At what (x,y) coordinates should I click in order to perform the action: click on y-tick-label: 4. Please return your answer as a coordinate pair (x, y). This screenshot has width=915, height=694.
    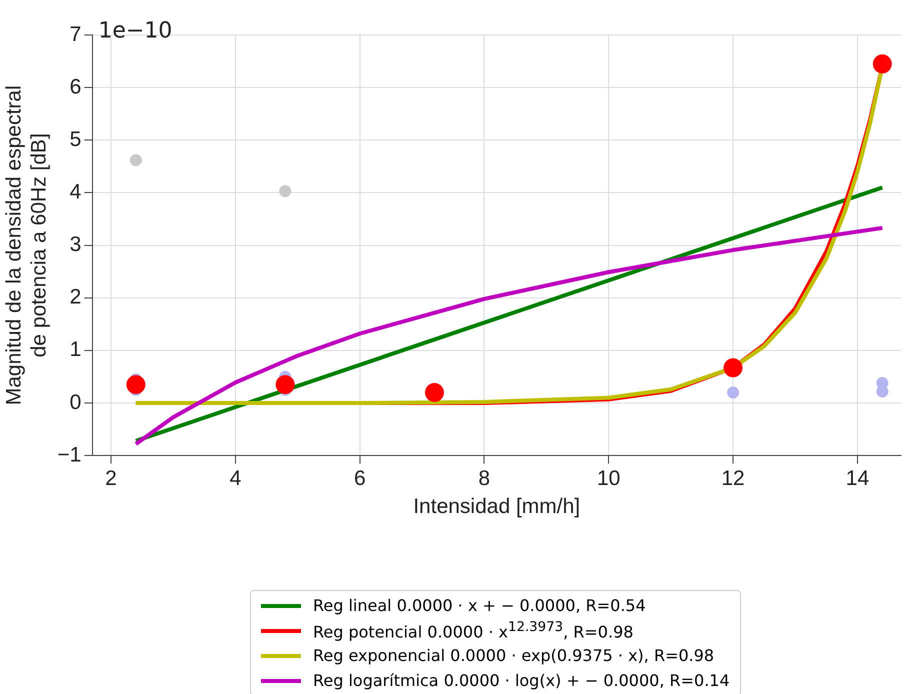
    Looking at the image, I should click on (76, 192).